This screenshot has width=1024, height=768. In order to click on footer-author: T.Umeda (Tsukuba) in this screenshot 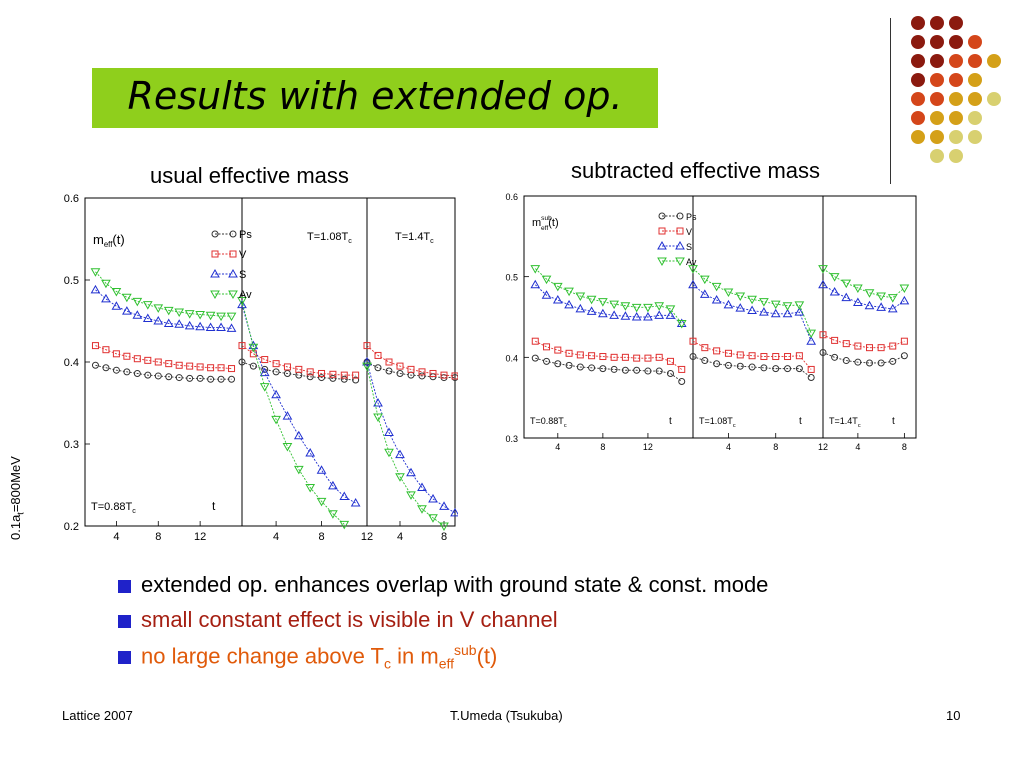, I will do `click(506, 715)`.